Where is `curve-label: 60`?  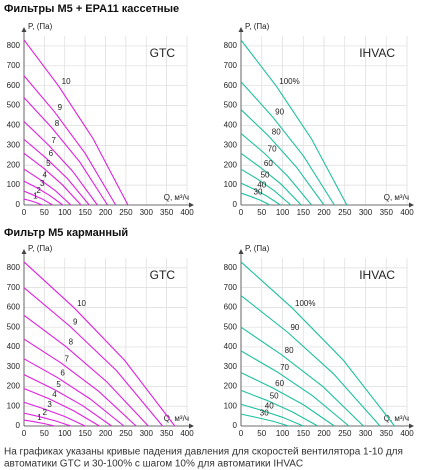
curve-label: 60 is located at coordinates (268, 163).